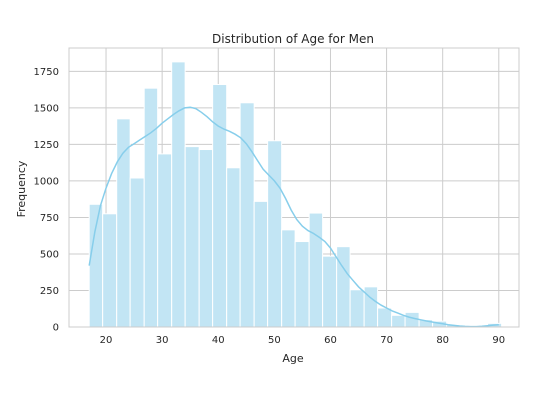 The height and width of the screenshot is (400, 533). I want to click on x-tick-label: 70, so click(386, 340).